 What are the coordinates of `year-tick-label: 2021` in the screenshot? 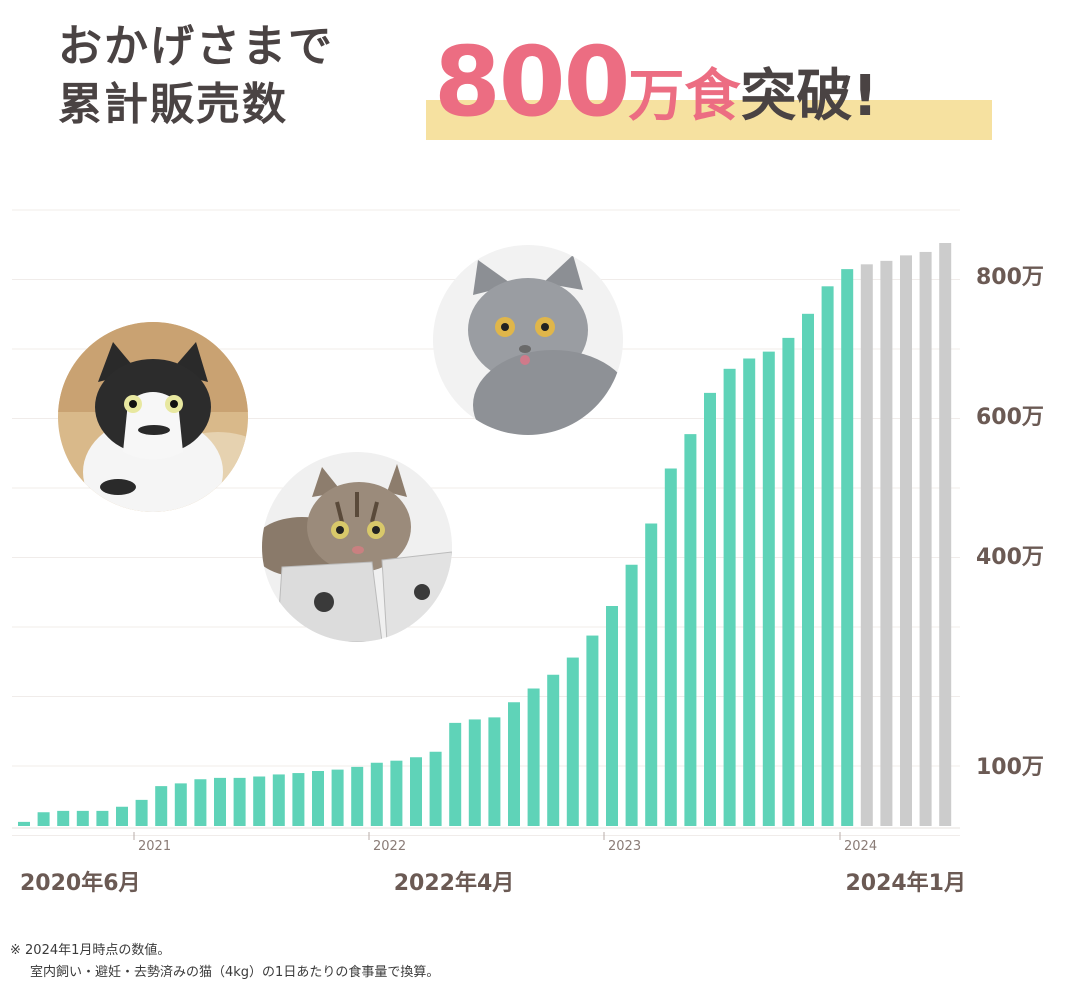 It's located at (154, 846).